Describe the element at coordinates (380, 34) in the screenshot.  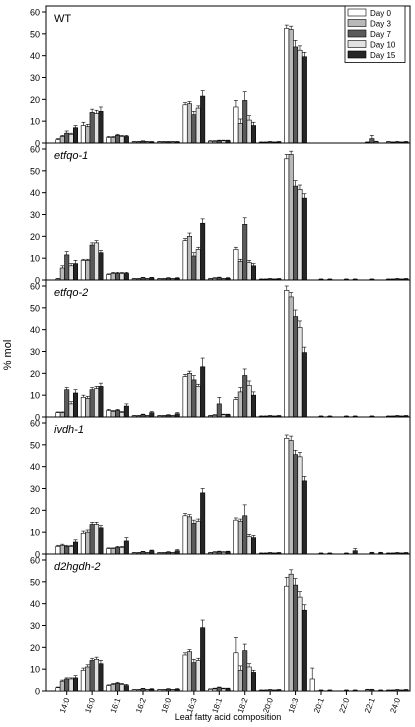
I see `legend-label: Day 7` at that location.